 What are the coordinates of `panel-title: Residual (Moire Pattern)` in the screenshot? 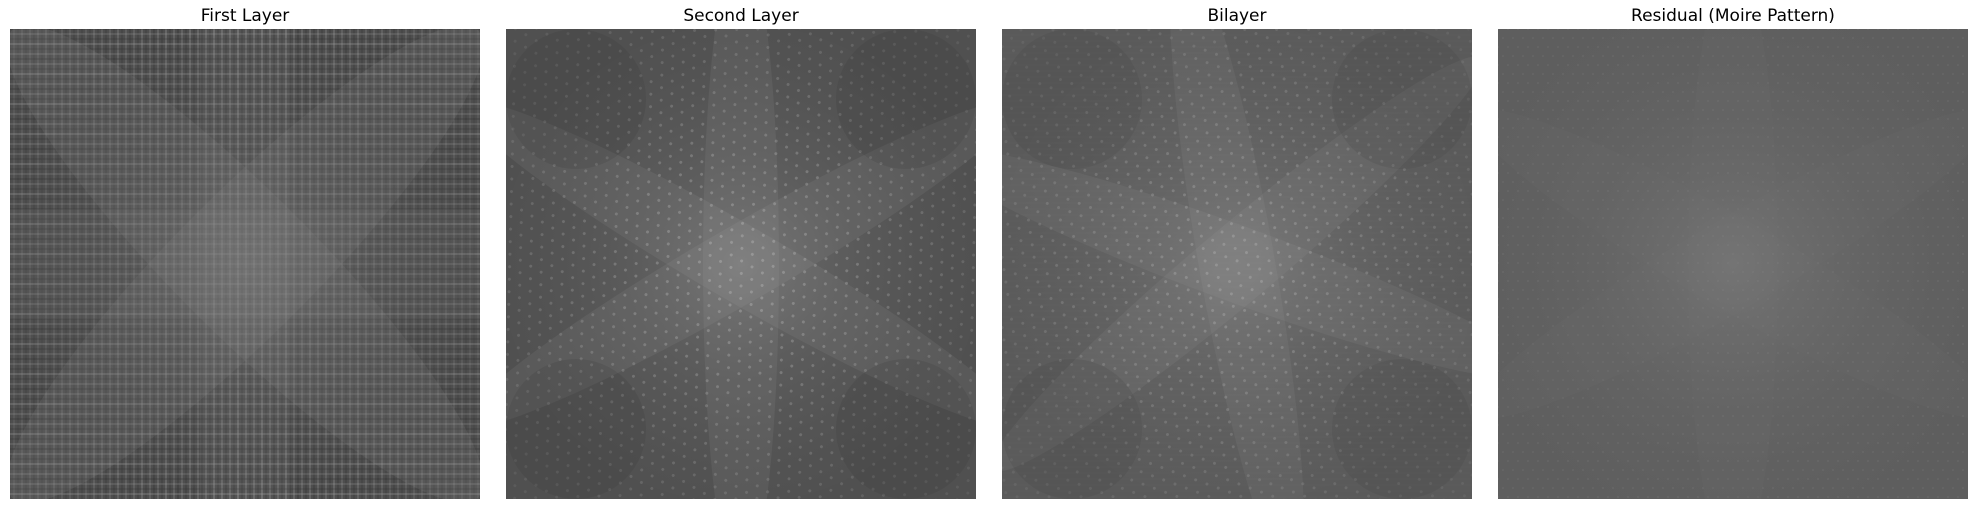 It's located at (1733, 16).